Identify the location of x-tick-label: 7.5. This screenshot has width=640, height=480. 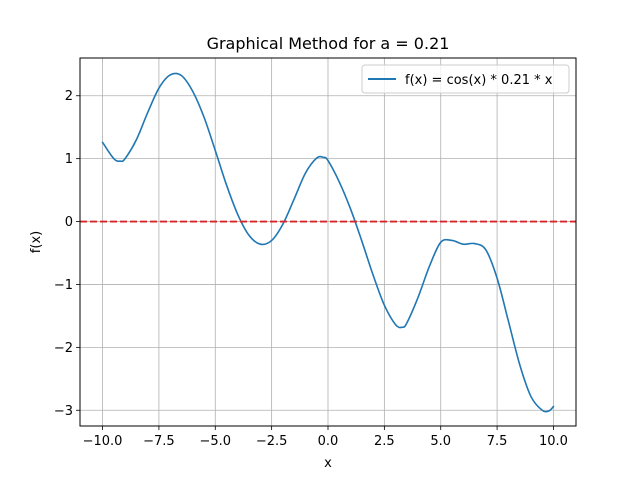
(497, 441).